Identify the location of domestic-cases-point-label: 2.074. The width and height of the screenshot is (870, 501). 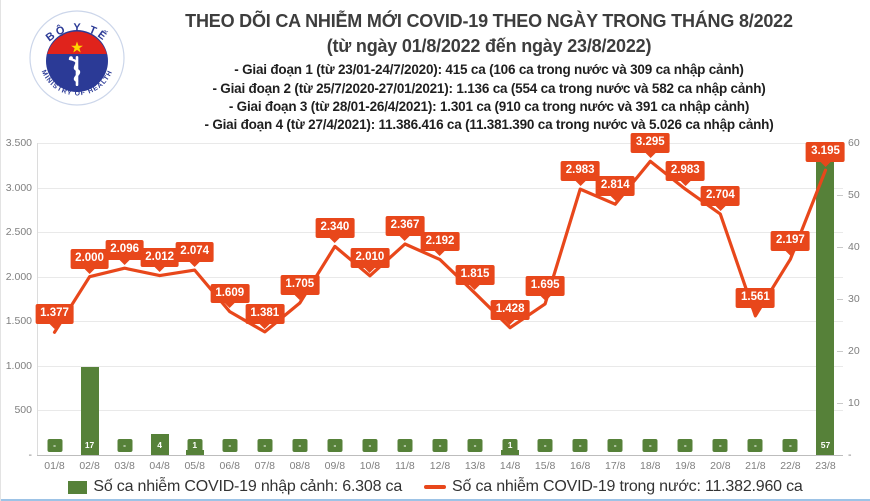
(195, 254).